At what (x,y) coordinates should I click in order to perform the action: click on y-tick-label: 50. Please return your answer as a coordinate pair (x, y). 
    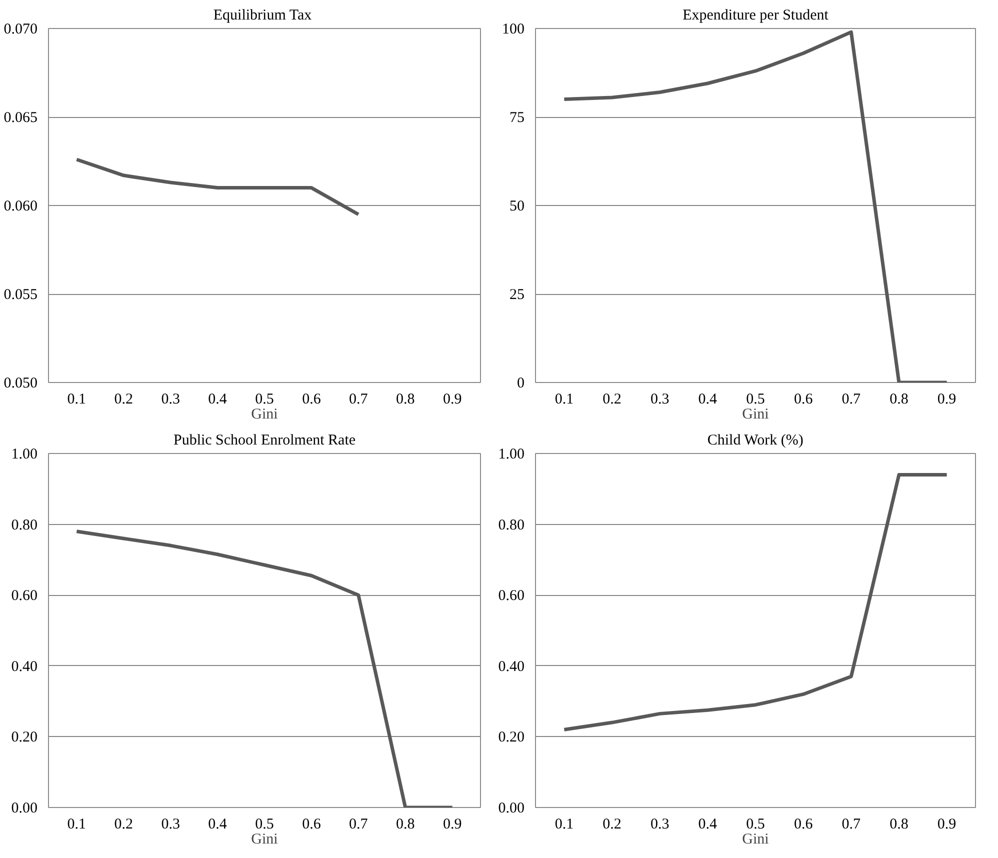
    Looking at the image, I should click on (517, 206).